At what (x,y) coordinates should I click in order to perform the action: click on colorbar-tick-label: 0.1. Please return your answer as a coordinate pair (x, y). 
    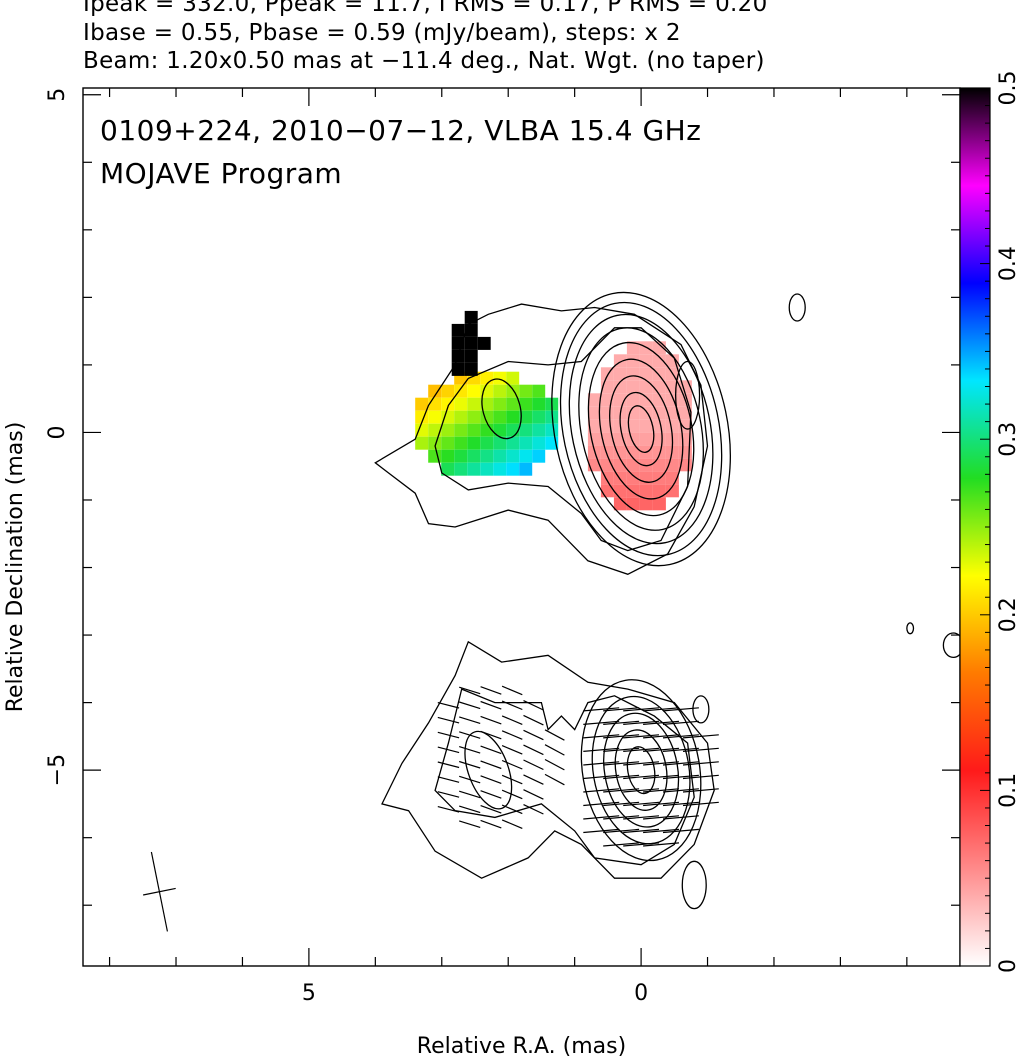
    Looking at the image, I should click on (1008, 790).